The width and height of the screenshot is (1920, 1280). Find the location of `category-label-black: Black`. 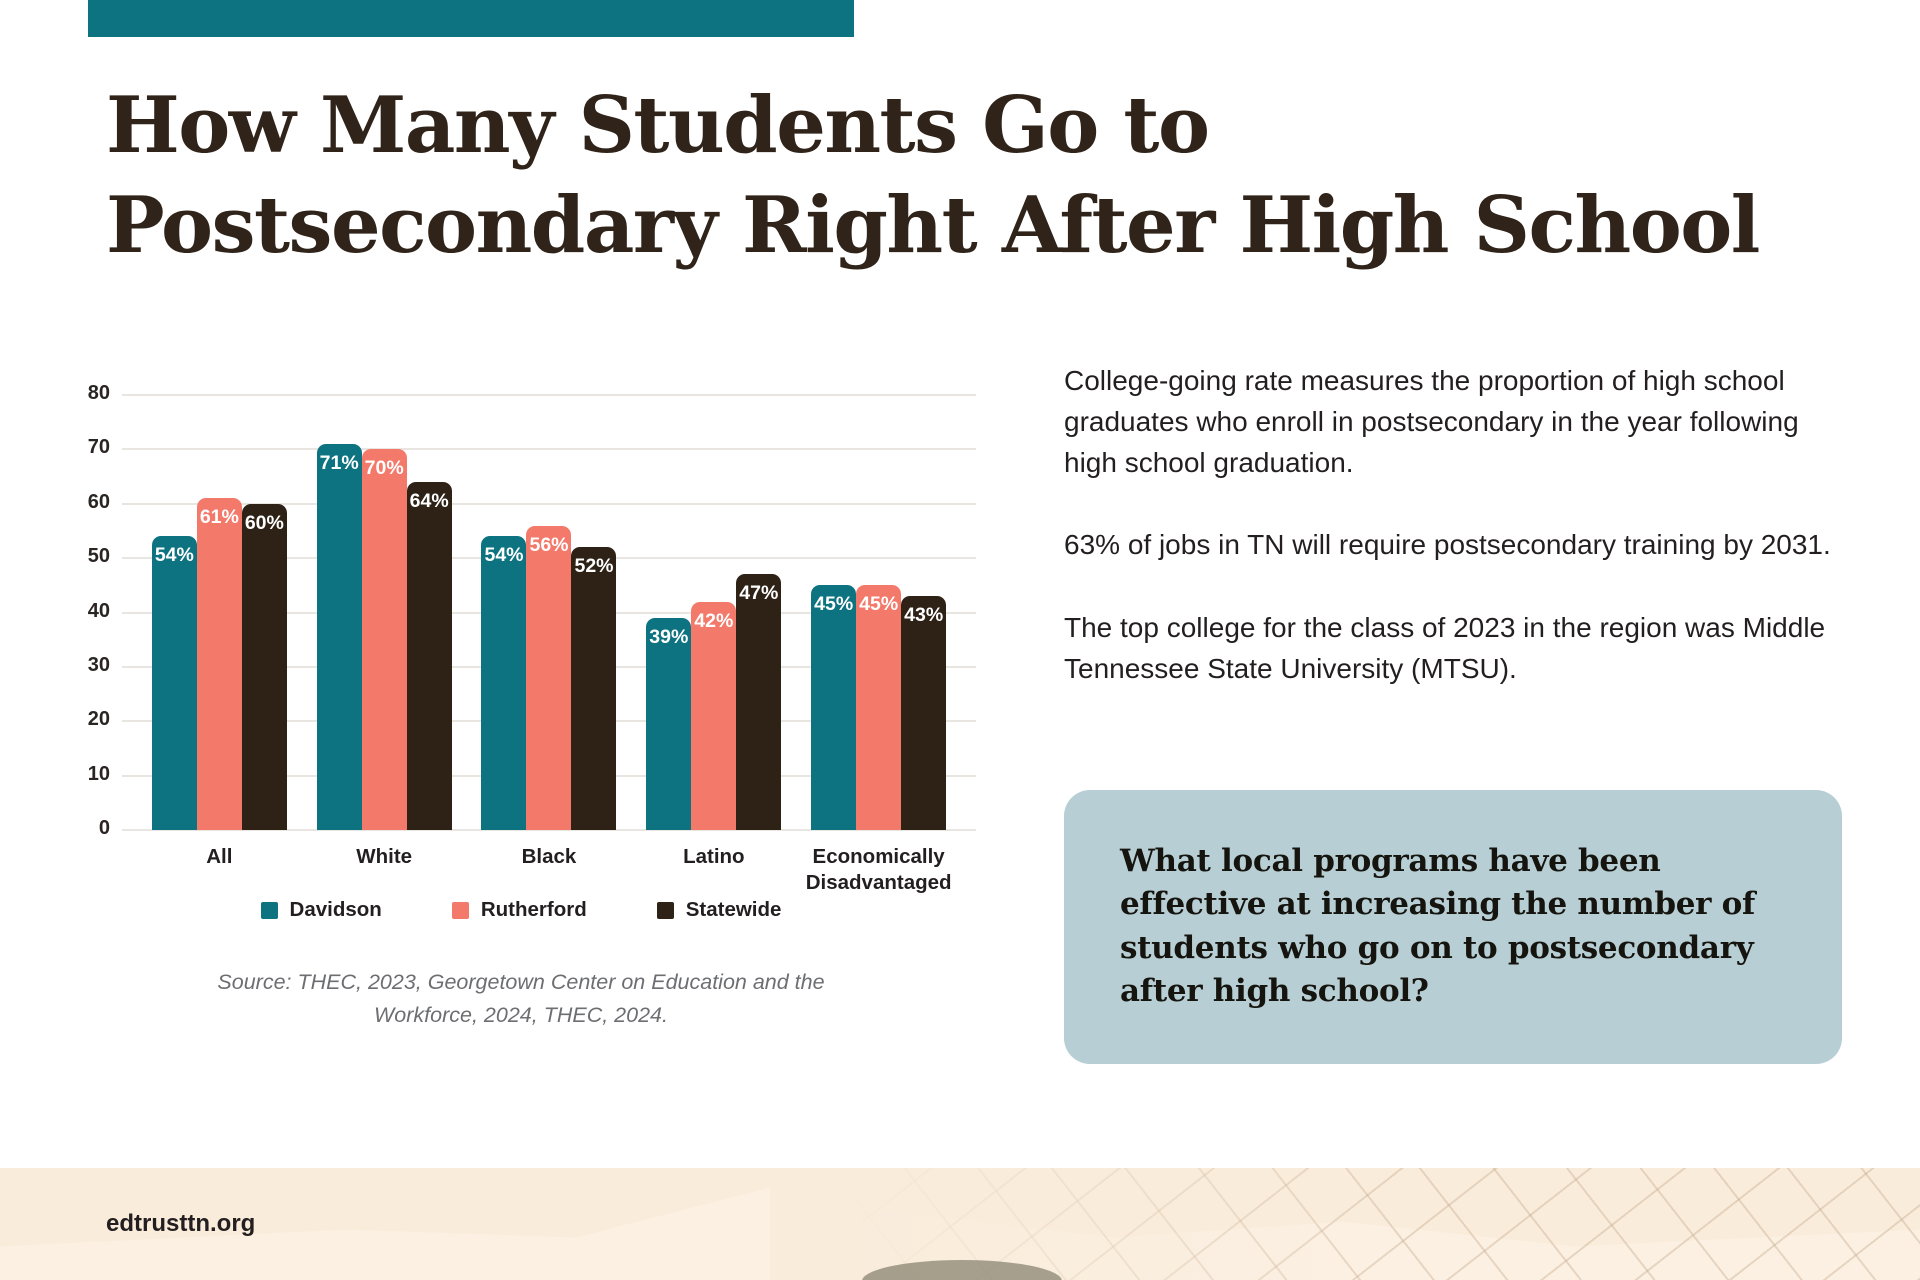

category-label-black: Black is located at coordinates (549, 856).